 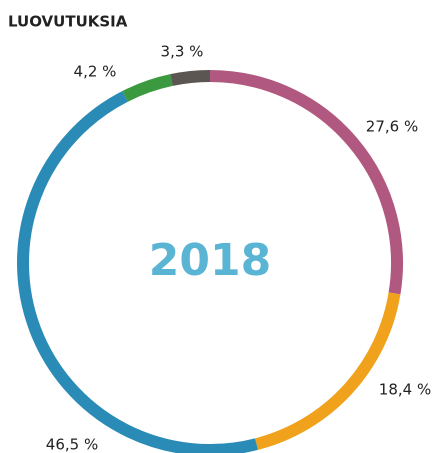 What do you see at coordinates (210, 260) in the screenshot?
I see `center-label: 2018` at bounding box center [210, 260].